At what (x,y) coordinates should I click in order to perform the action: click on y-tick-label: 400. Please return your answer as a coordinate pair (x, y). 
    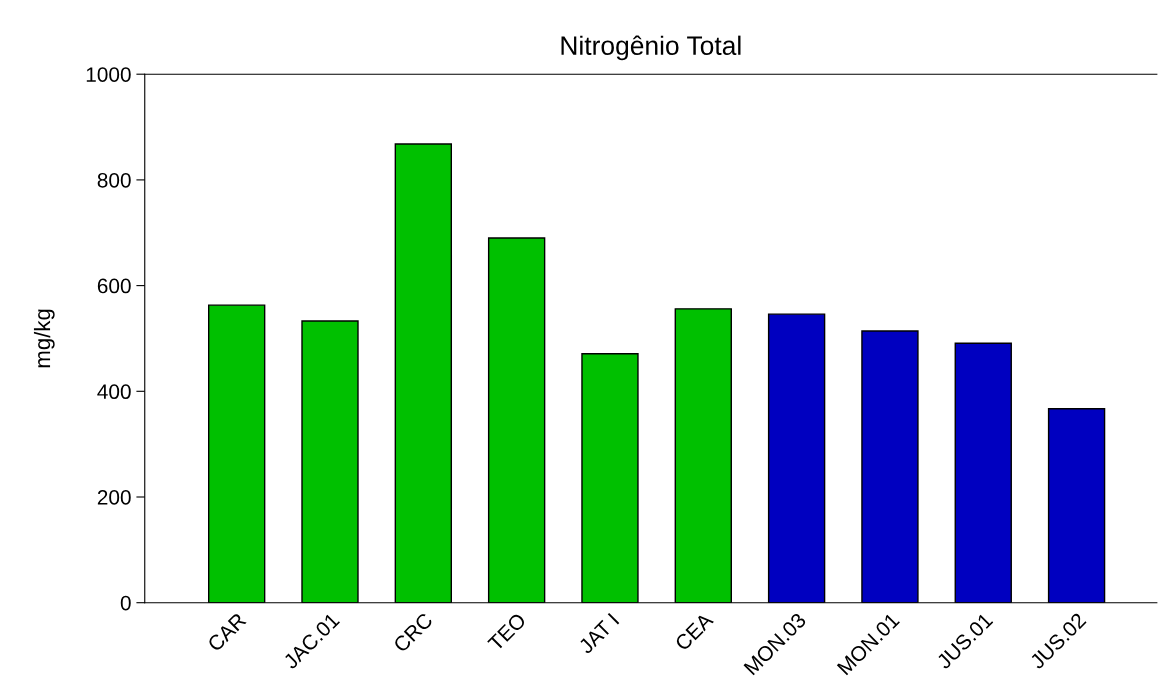
    Looking at the image, I should click on (114, 392).